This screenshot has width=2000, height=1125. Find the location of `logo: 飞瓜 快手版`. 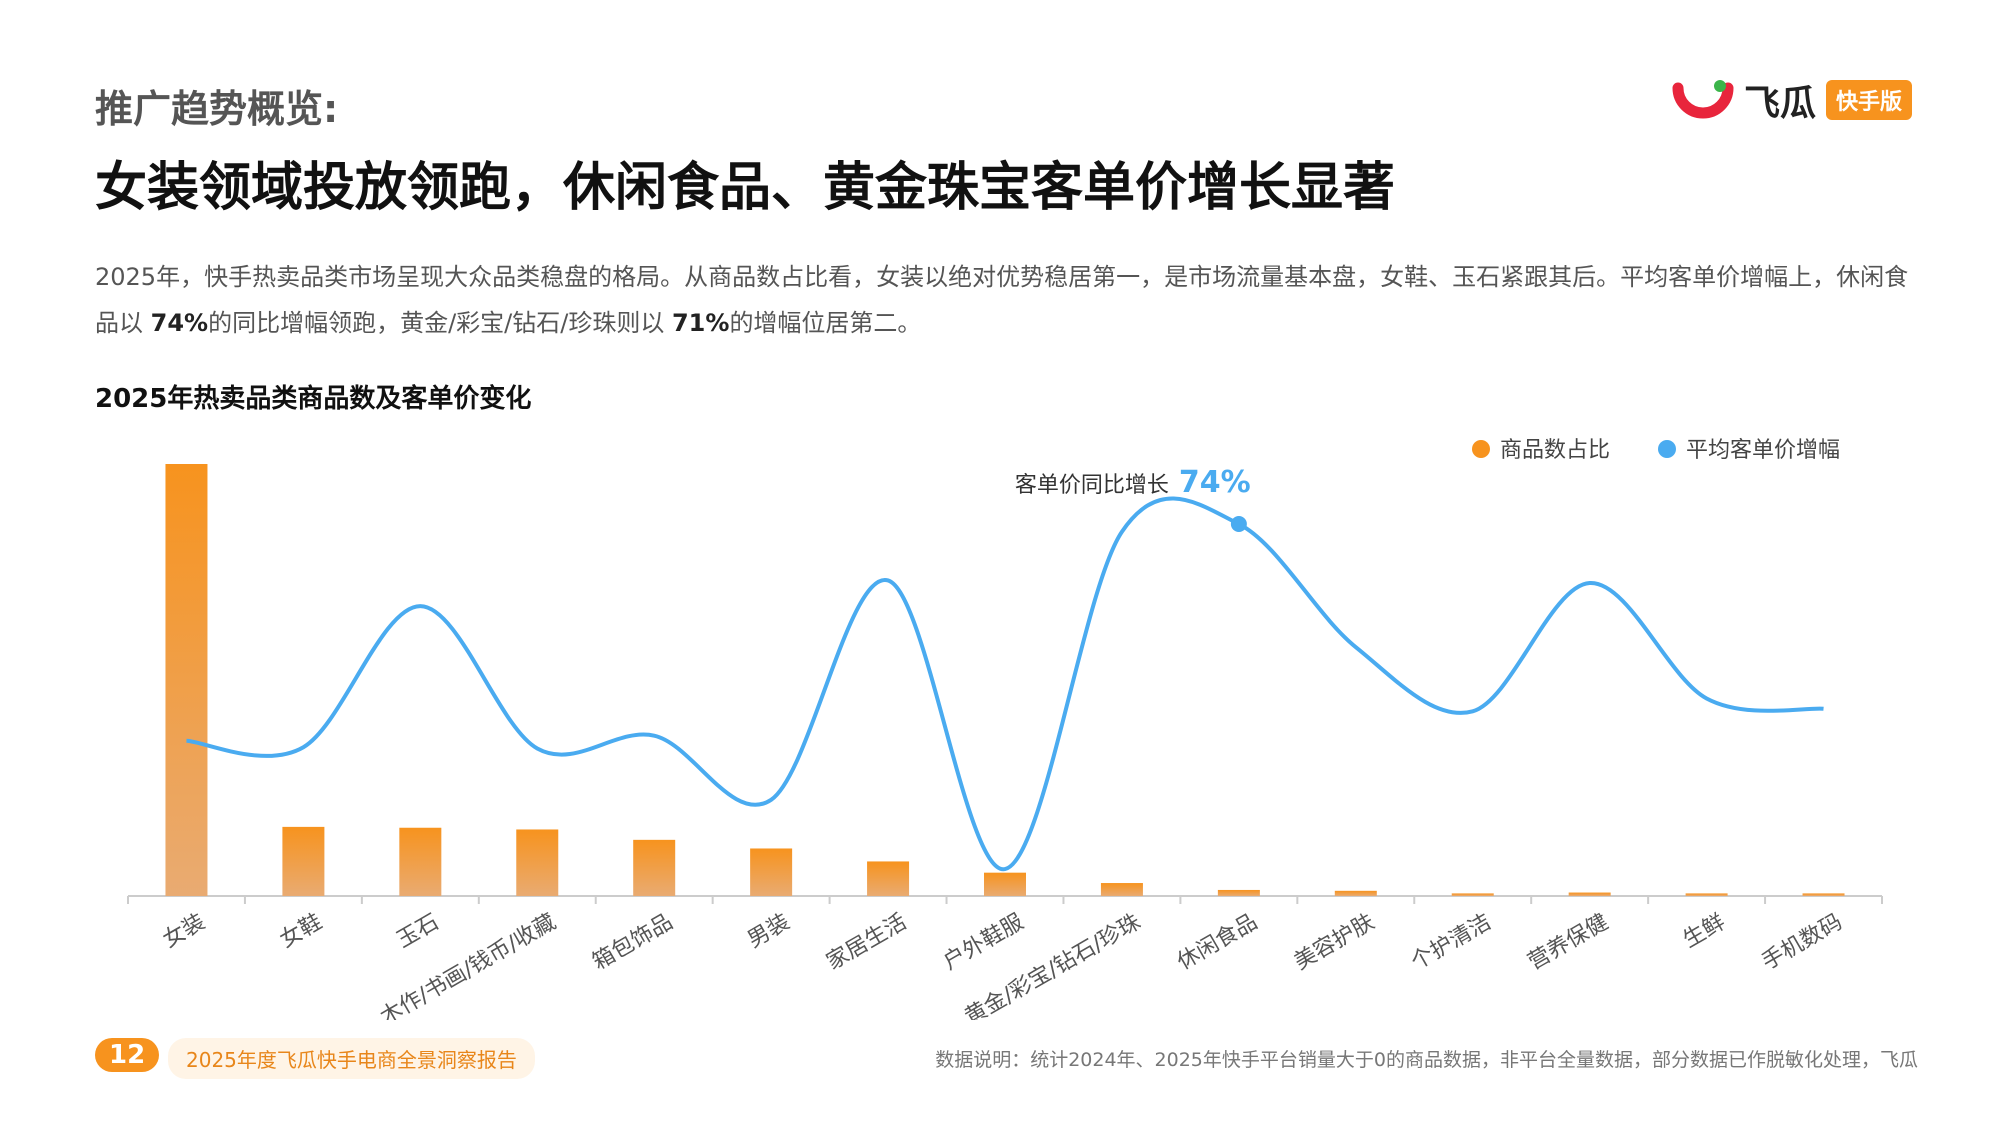

logo: 飞瓜 快手版 is located at coordinates (1792, 100).